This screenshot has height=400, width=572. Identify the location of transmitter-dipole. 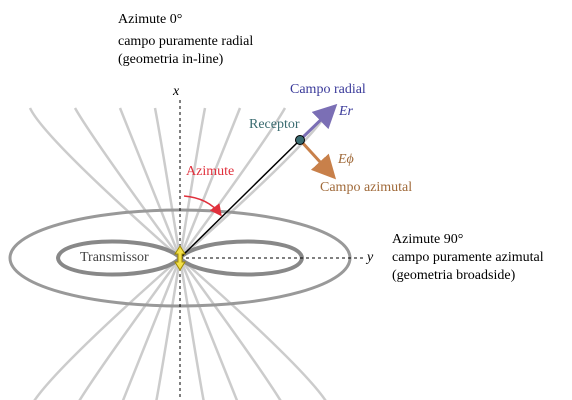
(180, 258).